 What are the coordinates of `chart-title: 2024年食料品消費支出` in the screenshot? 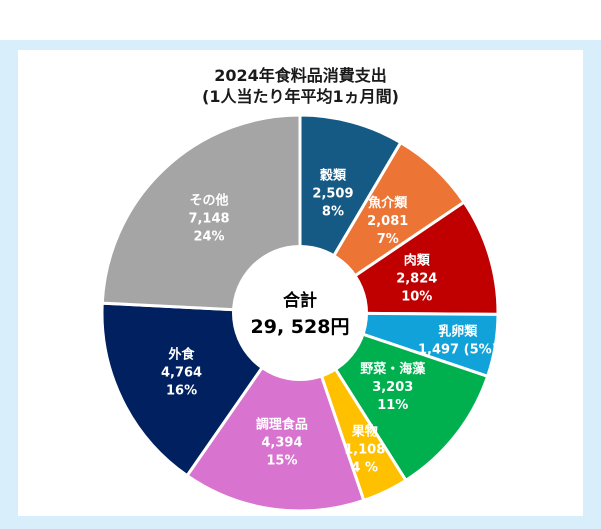 It's located at (300, 75).